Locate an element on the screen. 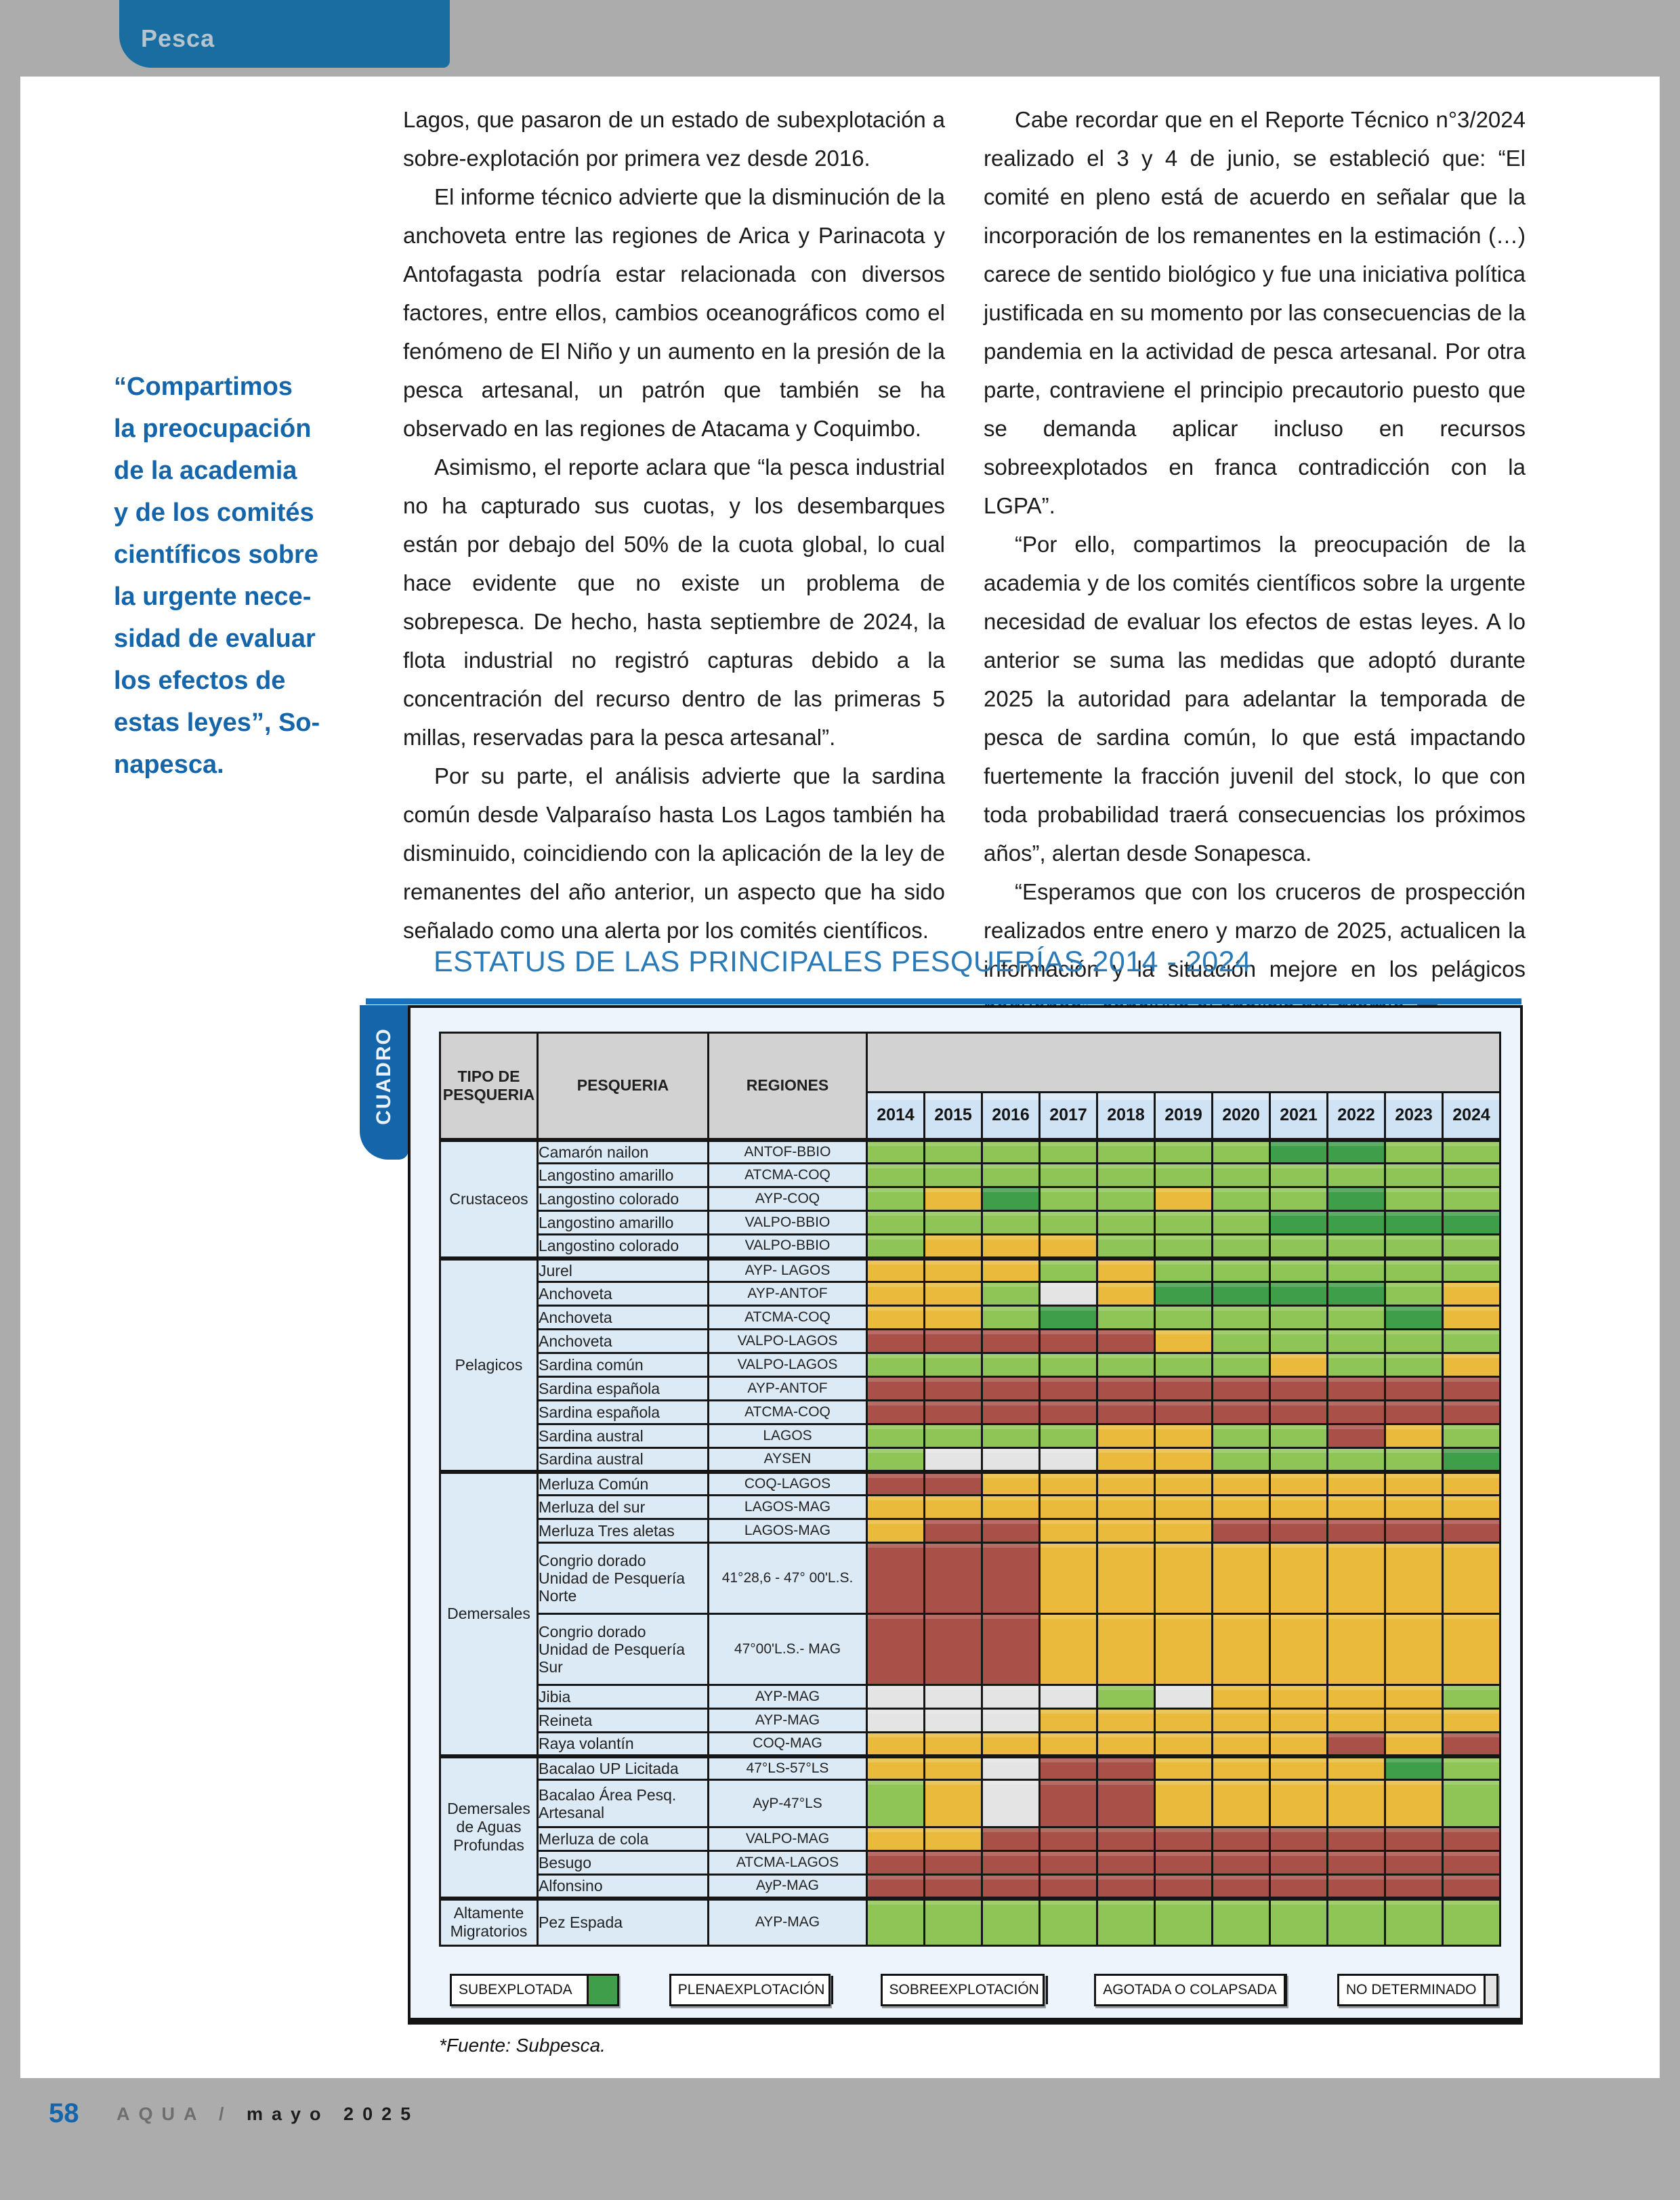  table-row: Bacalao Área Pesq. Artesanal AyP-47°LS is located at coordinates (971, 1803).